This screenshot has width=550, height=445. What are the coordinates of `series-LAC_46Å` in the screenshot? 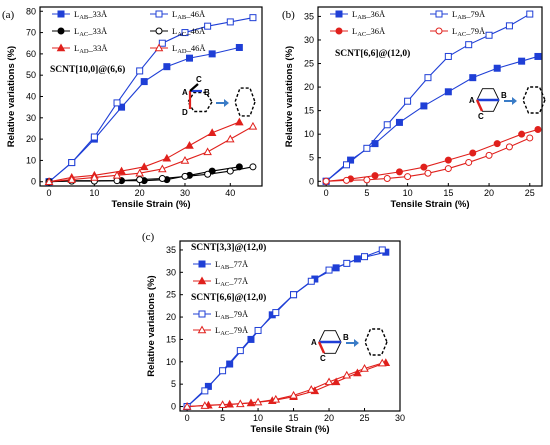 It's located at (151, 174).